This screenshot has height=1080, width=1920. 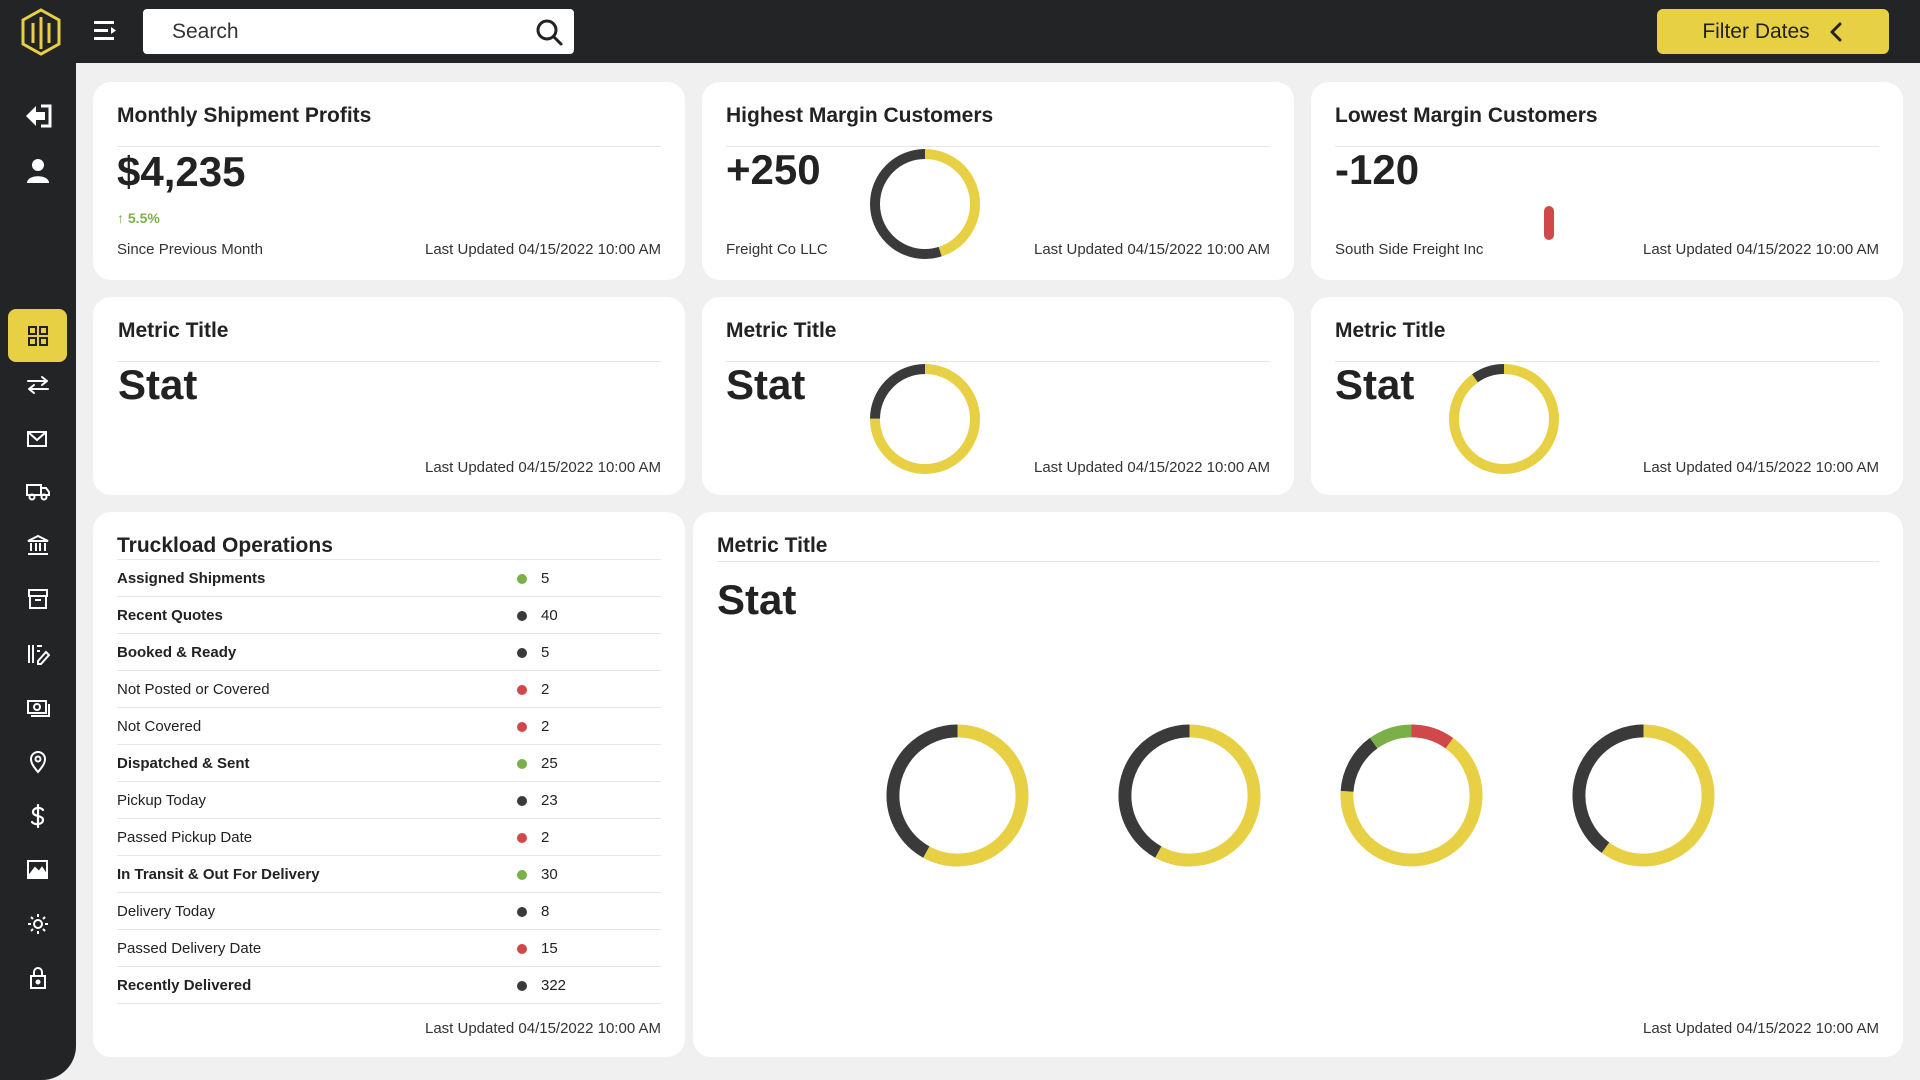 I want to click on transfer-arrows-icon, so click(x=37, y=385).